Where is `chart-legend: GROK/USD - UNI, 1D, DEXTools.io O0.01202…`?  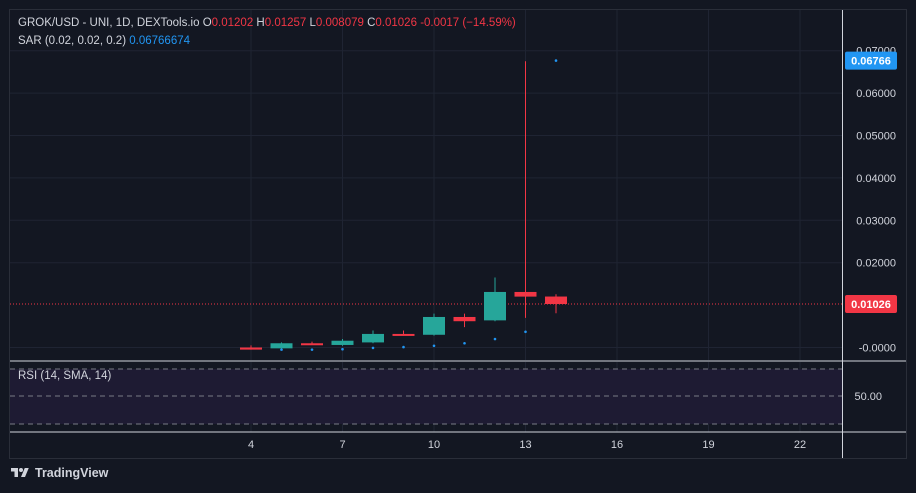 chart-legend: GROK/USD - UNI, 1D, DEXTools.io O0.01202… is located at coordinates (267, 32).